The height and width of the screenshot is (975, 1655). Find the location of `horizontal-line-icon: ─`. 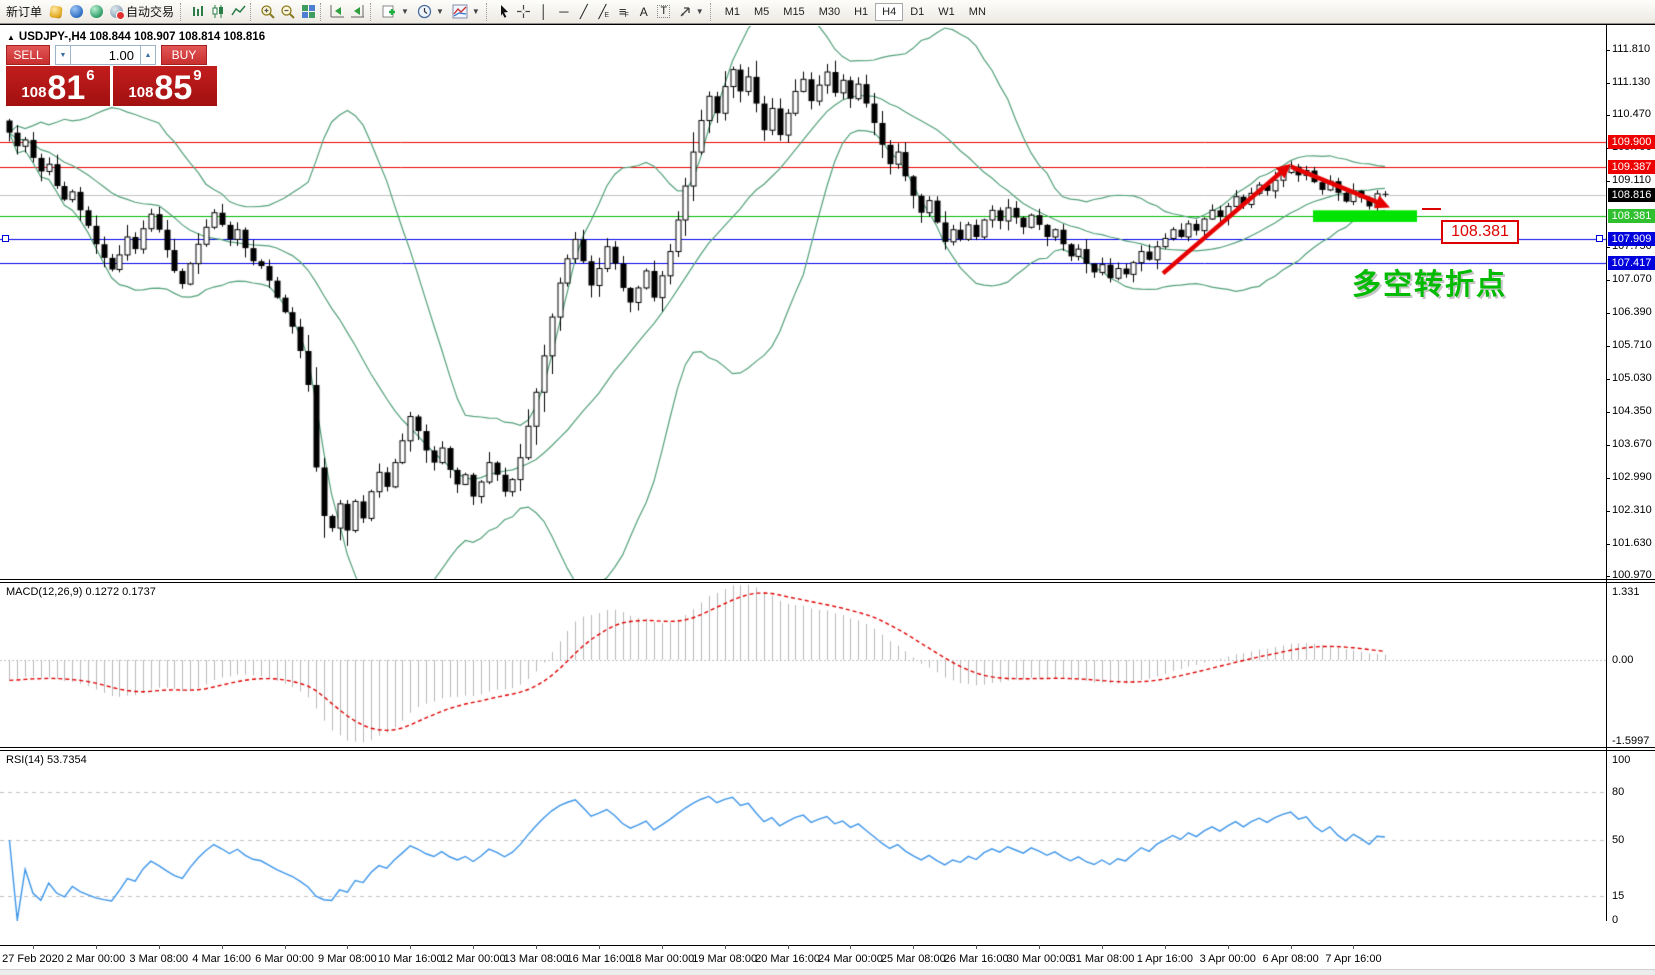

horizontal-line-icon: ─ is located at coordinates (564, 11).